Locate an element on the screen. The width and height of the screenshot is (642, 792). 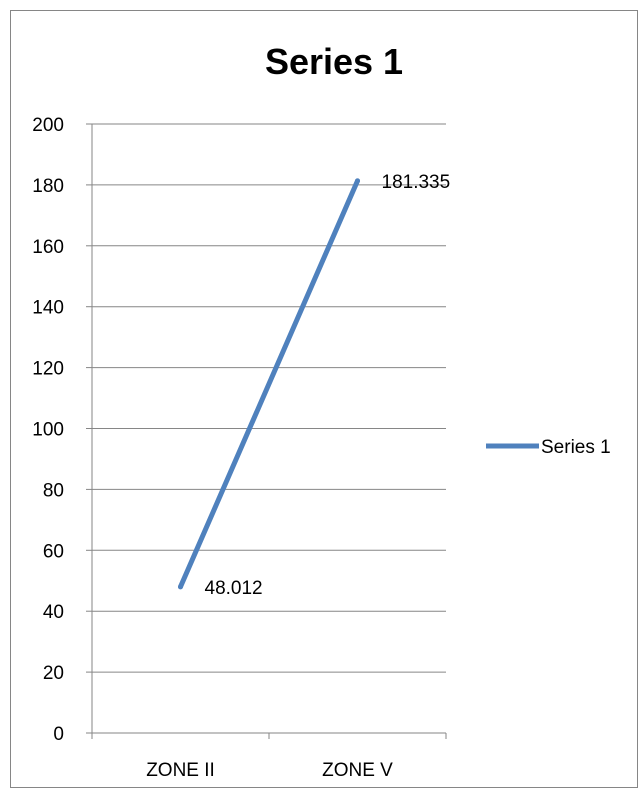
series-line is located at coordinates (269, 384).